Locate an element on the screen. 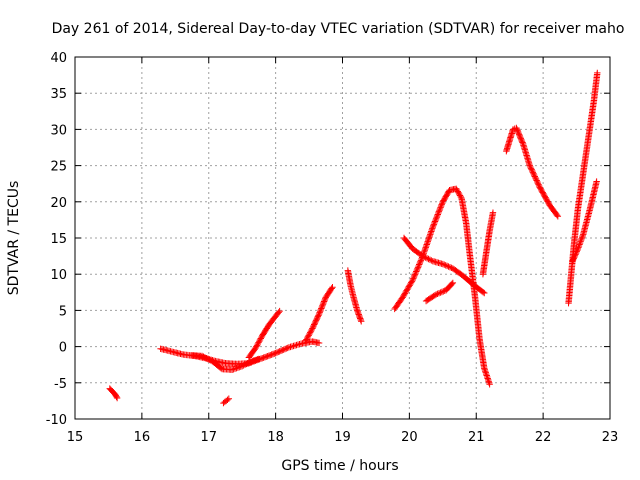  y-tick-label: 10 is located at coordinates (58, 275).